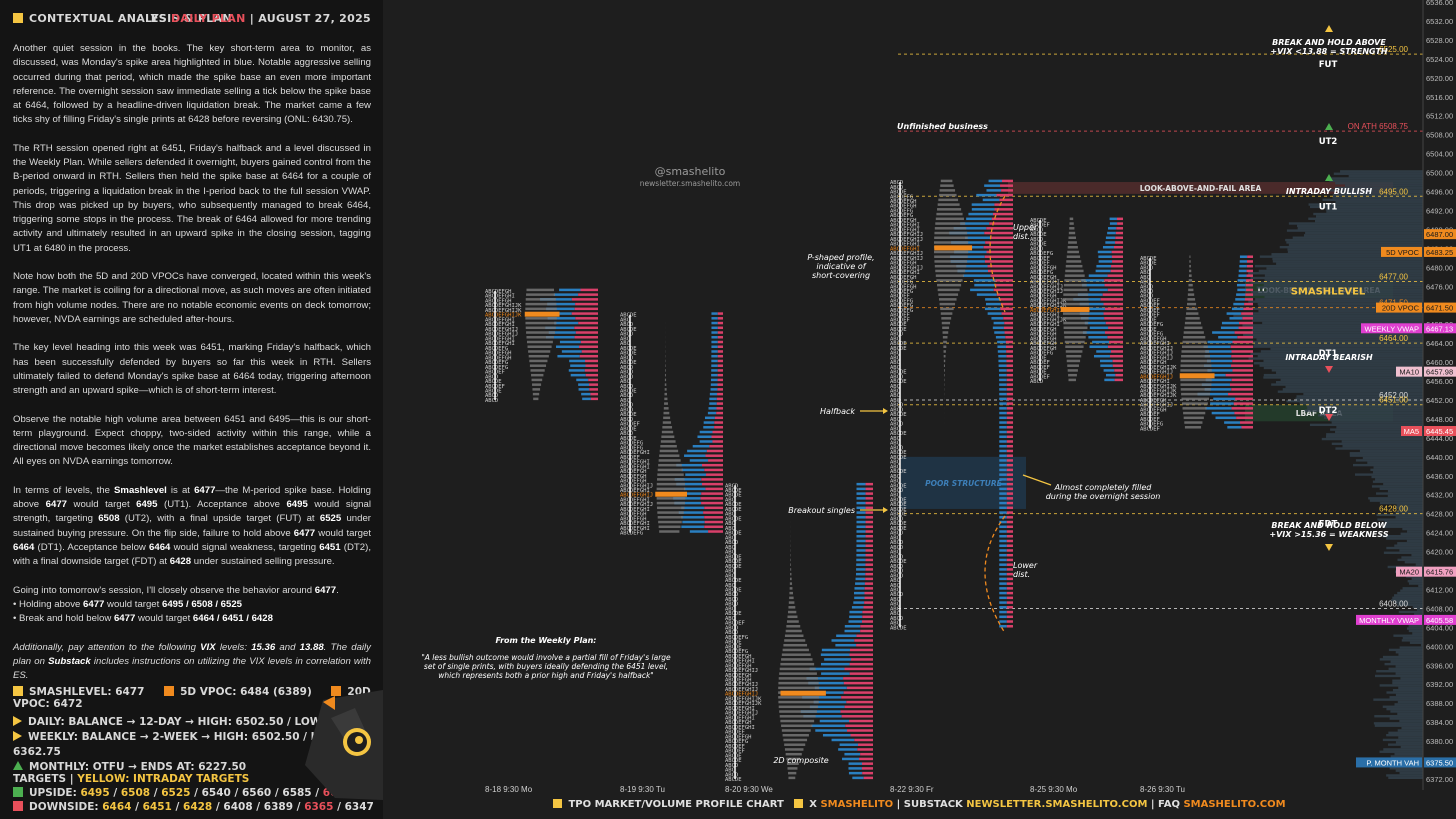  I want to click on faq-link: SMASHELITO.COM, so click(1234, 804).